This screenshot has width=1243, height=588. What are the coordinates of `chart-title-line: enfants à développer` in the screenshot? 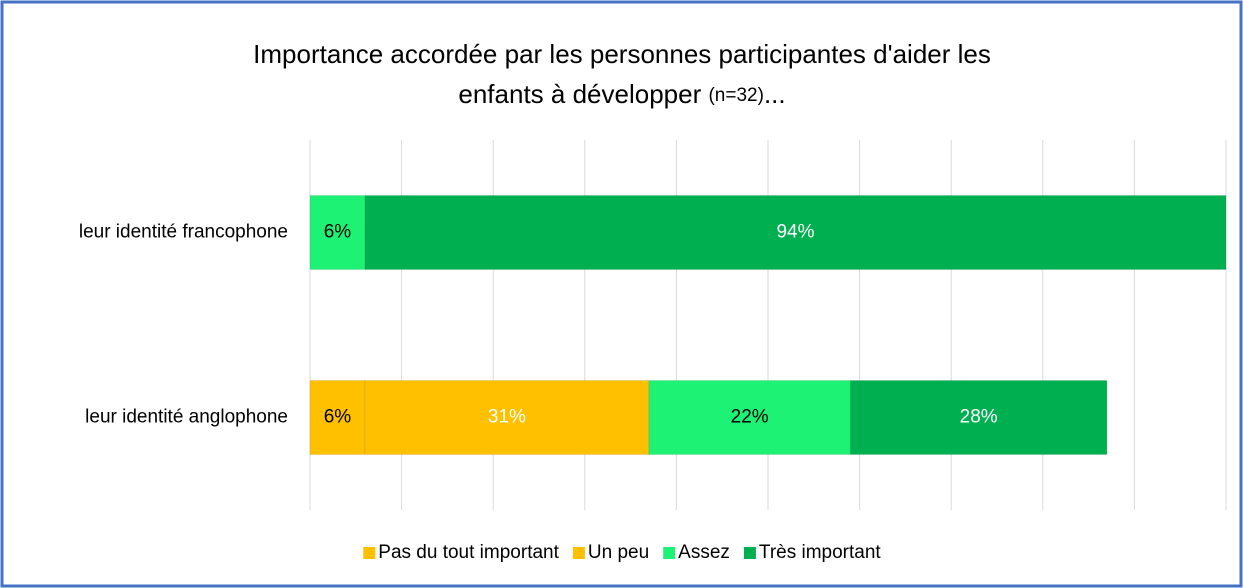 It's located at (579, 94).